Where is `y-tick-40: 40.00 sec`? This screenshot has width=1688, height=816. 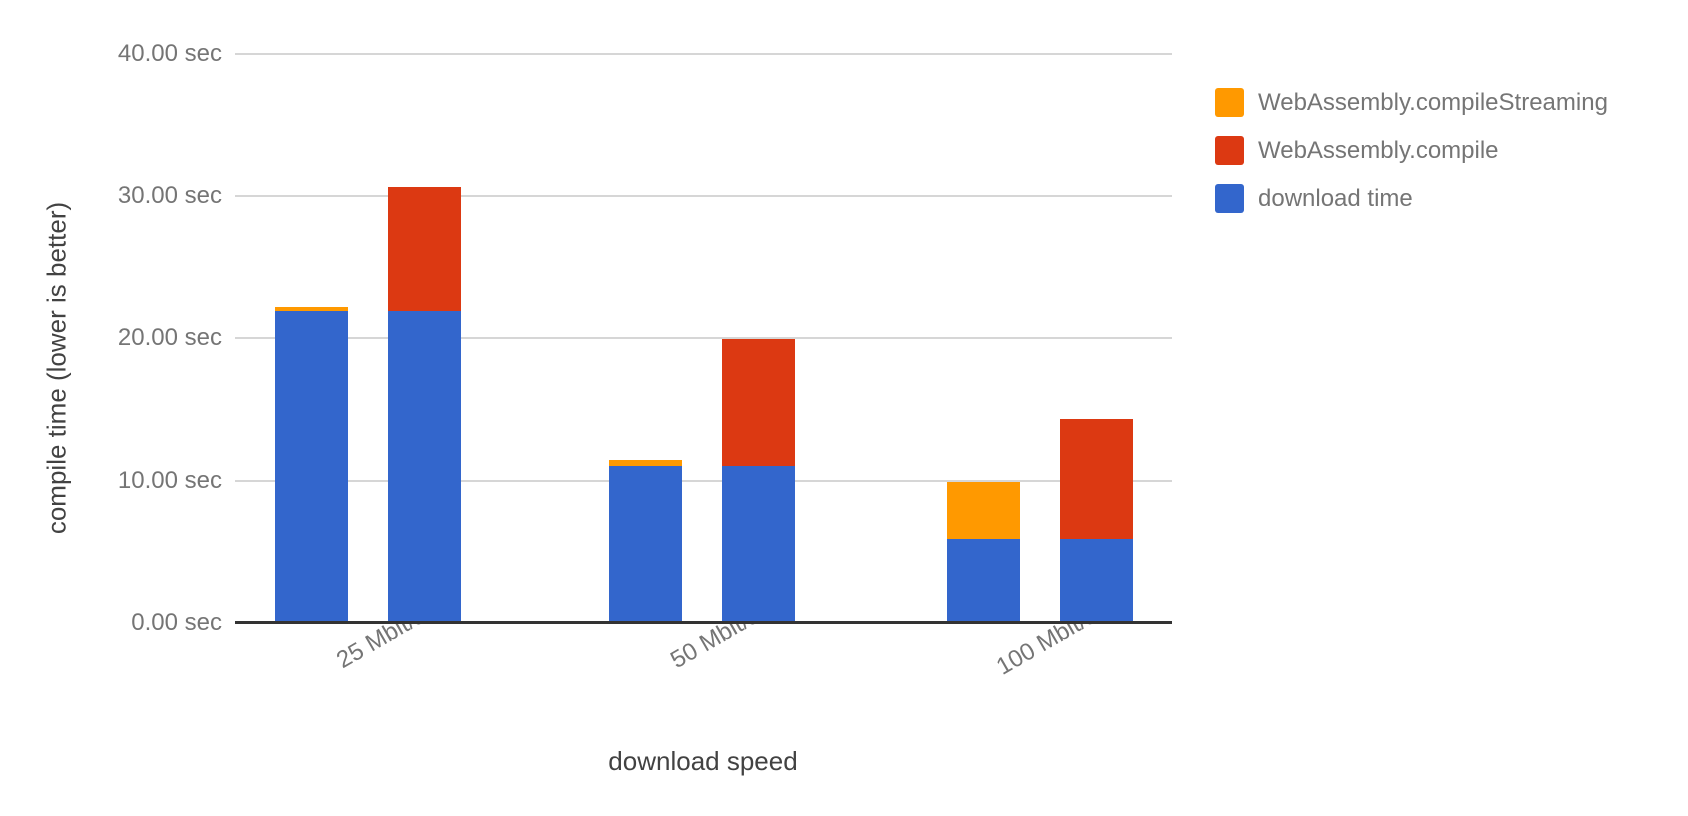 y-tick-40: 40.00 sec is located at coordinates (169, 53).